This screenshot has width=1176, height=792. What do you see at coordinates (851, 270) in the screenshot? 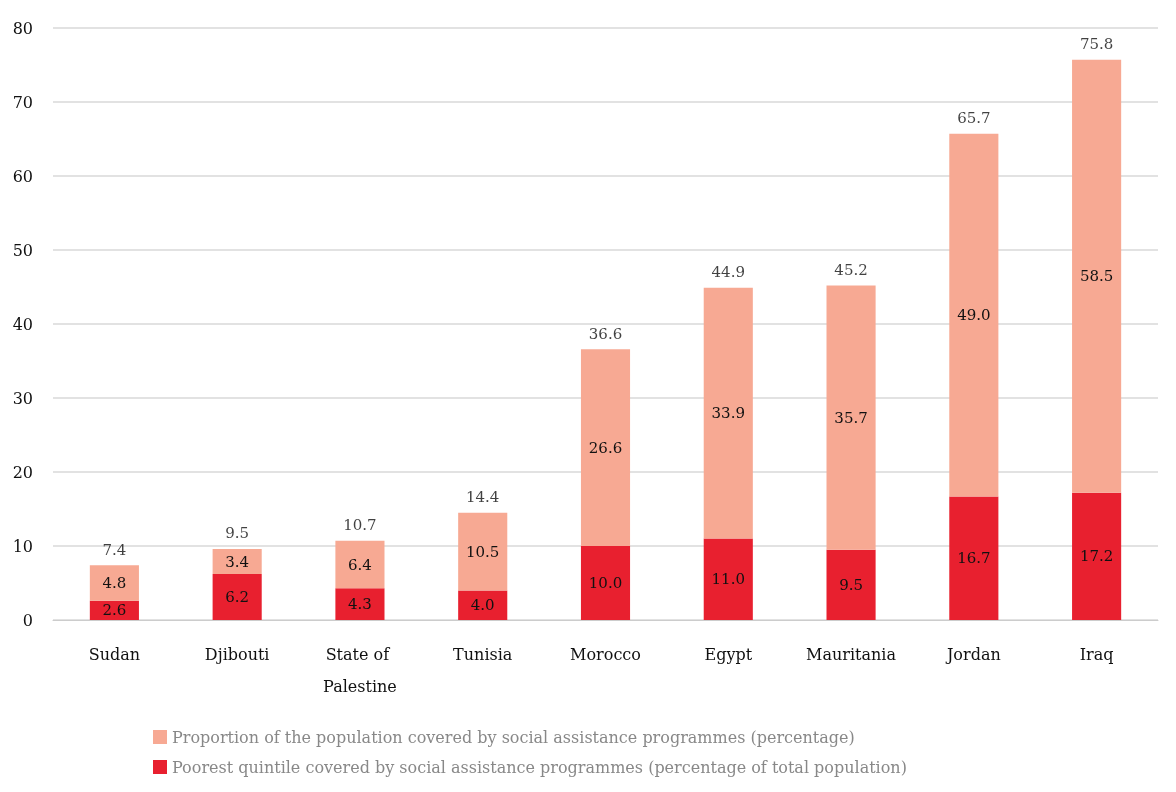
I see `total-label: 45.2` at bounding box center [851, 270].